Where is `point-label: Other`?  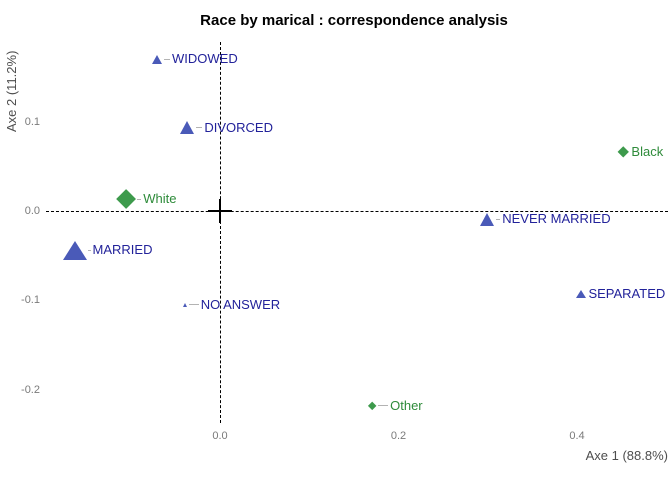 point-label: Other is located at coordinates (406, 406).